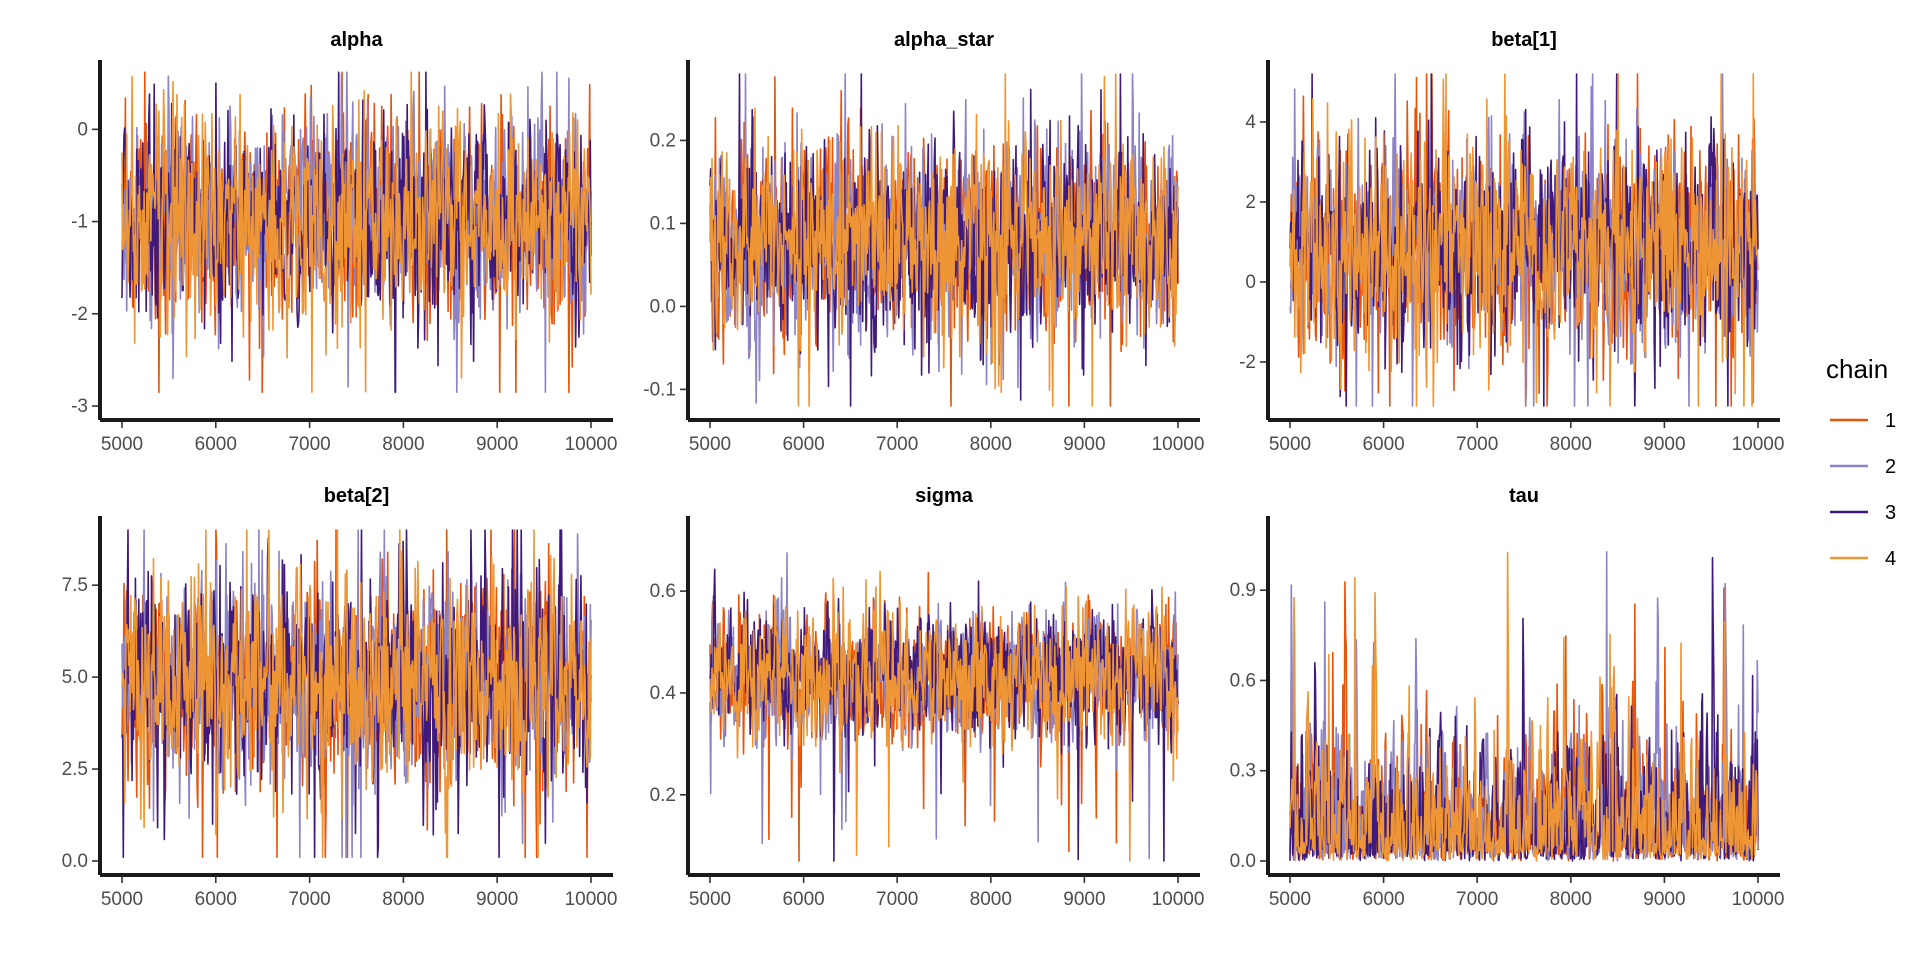  Describe the element at coordinates (1524, 40) in the screenshot. I see `panel-title: beta[1]` at that location.